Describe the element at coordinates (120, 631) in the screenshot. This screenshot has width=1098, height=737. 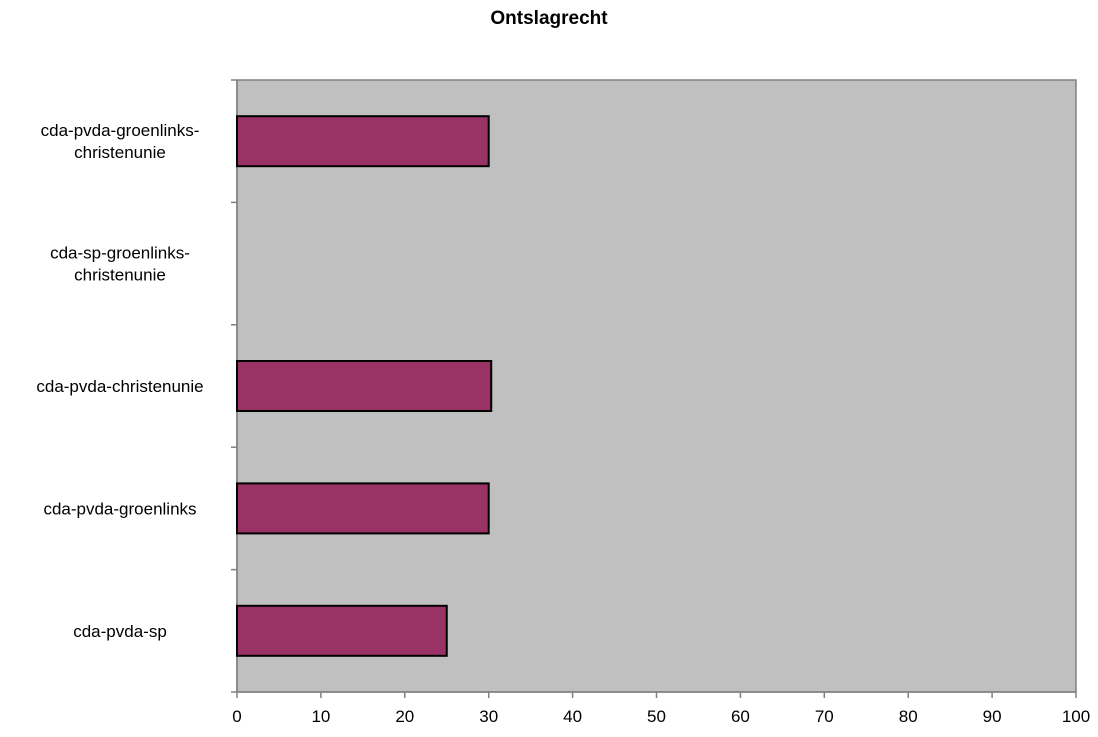
I see `category-label: cda-pvda-sp` at that location.